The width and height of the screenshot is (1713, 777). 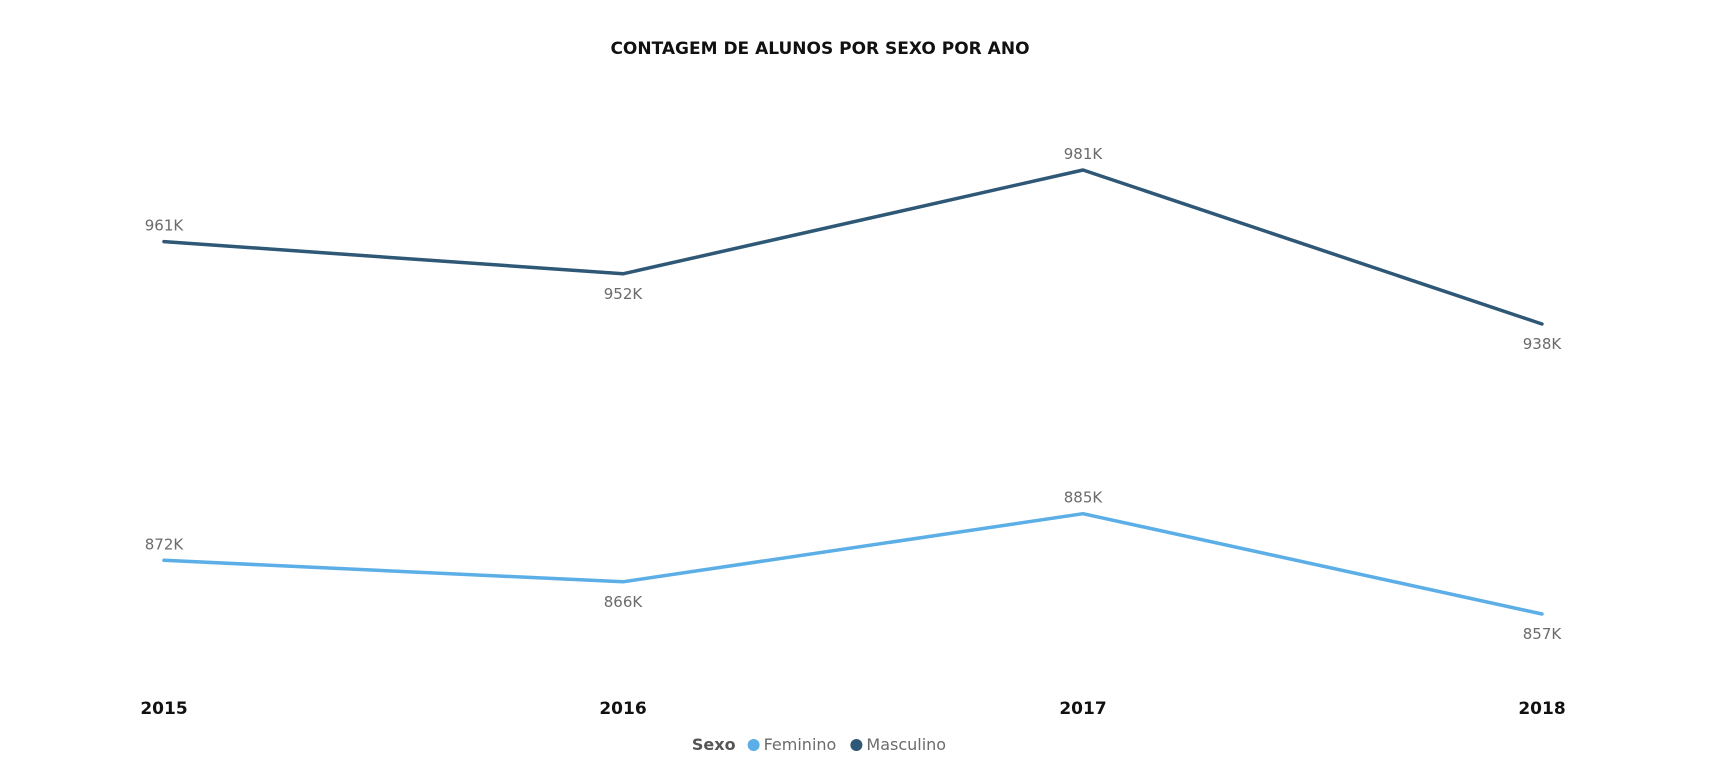 I want to click on data-label-feminino-2016: 866K, so click(x=624, y=602).